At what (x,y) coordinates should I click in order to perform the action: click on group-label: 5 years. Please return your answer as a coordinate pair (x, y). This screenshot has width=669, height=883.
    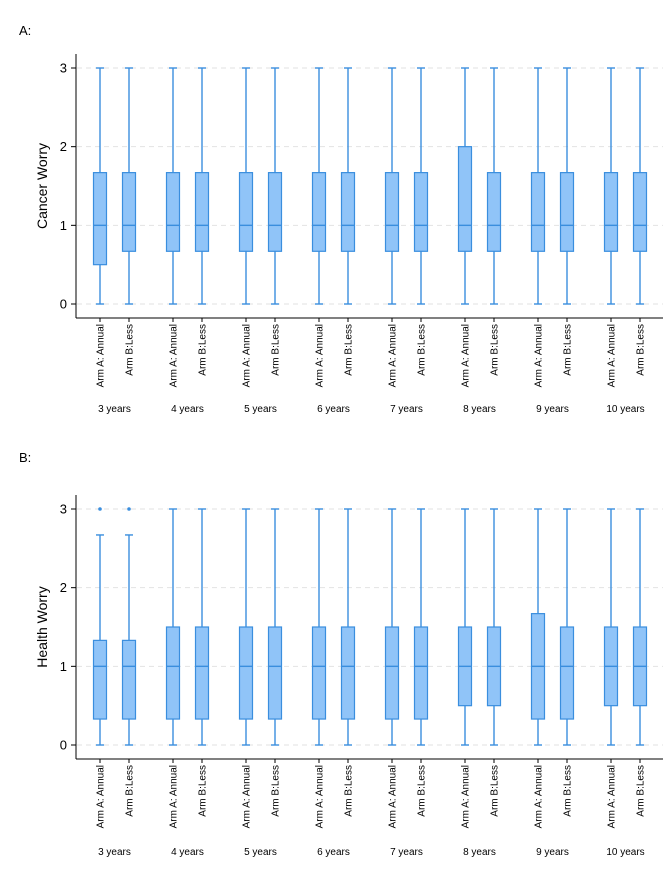
    Looking at the image, I should click on (260, 409).